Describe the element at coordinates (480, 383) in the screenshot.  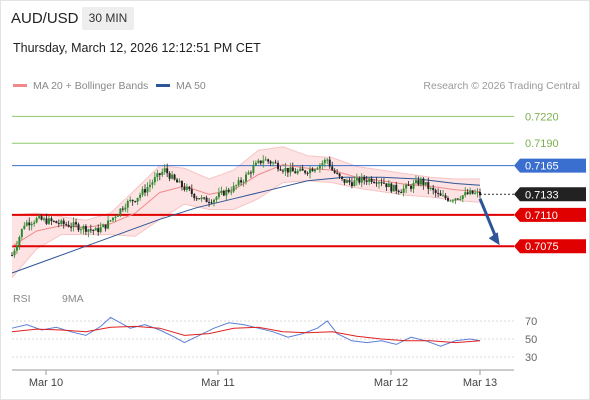
I see `x-tick-label: Mar 13` at that location.